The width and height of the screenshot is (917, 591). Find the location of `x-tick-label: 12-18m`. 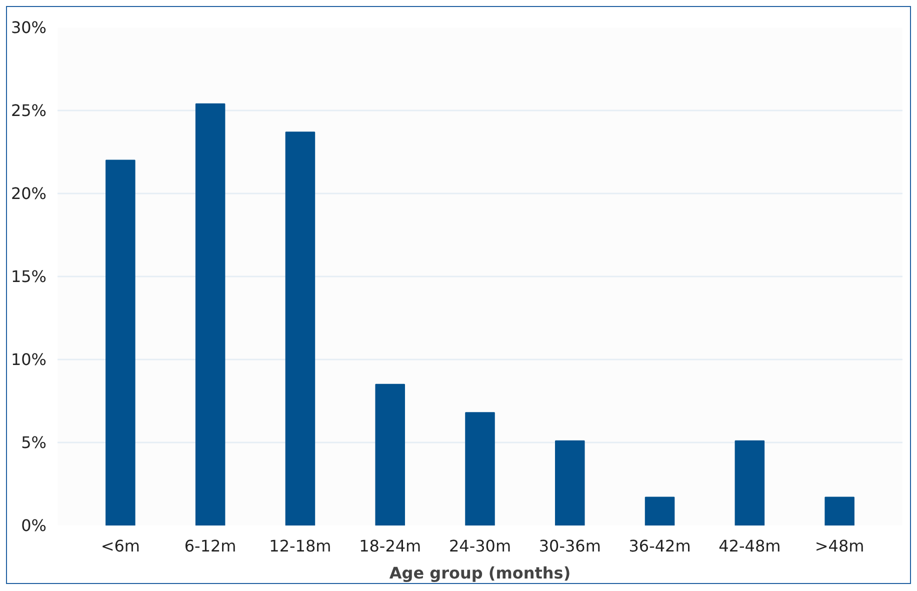

x-tick-label: 12-18m is located at coordinates (300, 546).